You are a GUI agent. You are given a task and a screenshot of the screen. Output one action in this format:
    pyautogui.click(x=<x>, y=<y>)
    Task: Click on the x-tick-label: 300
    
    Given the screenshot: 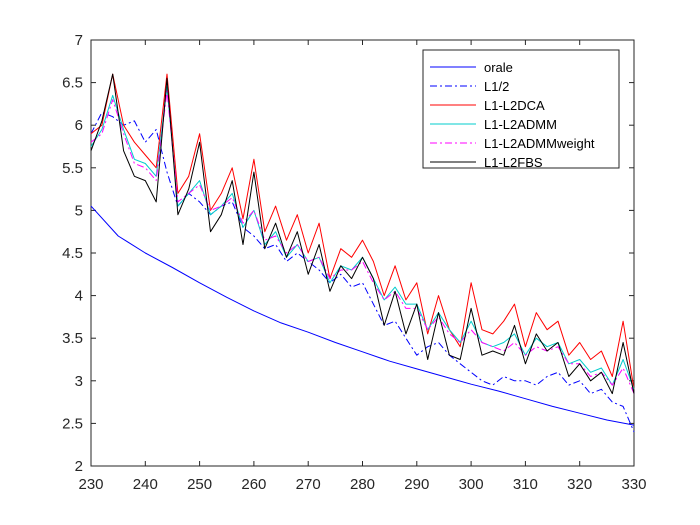 What is the action you would take?
    pyautogui.click(x=471, y=484)
    